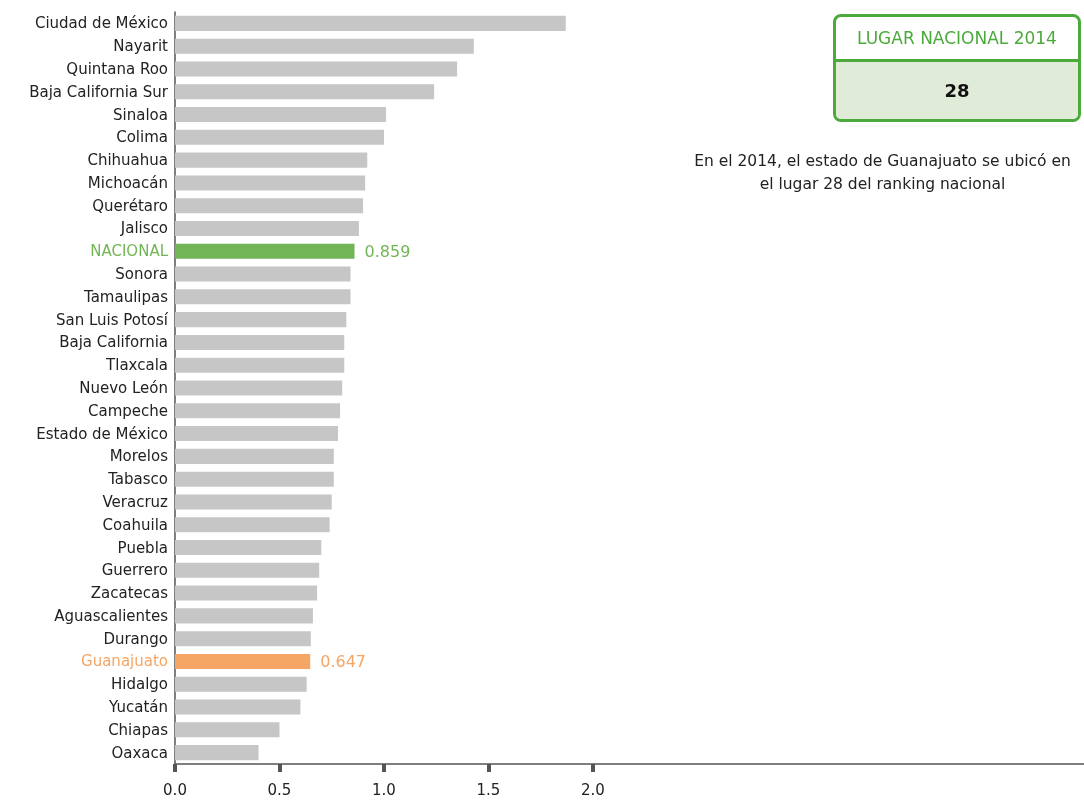  What do you see at coordinates (138, 707) in the screenshot?
I see `y-tick-label: Yucatán` at bounding box center [138, 707].